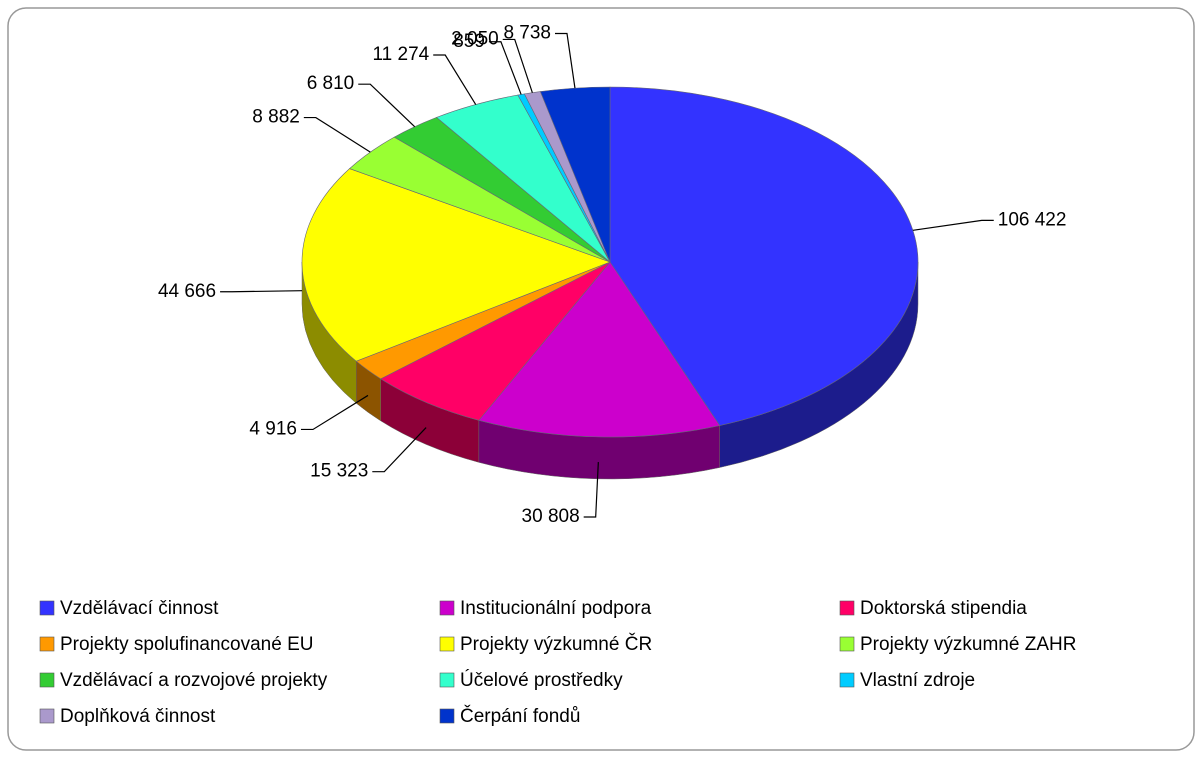 This screenshot has width=1204, height=760. What do you see at coordinates (276, 117) in the screenshot?
I see `data-label: 8 882` at bounding box center [276, 117].